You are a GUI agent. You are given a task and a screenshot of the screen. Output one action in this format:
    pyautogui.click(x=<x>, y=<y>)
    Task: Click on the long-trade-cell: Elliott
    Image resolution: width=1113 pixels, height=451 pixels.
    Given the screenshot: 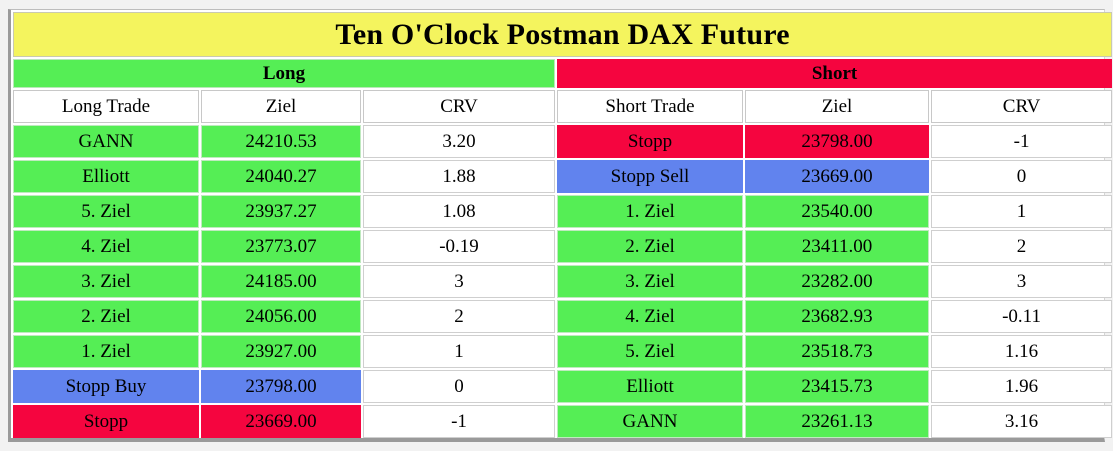 What is the action you would take?
    pyautogui.click(x=106, y=176)
    